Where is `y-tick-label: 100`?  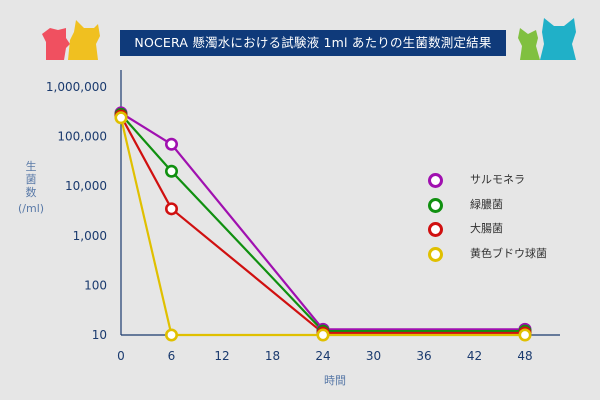
y-tick-label: 100 is located at coordinates (95, 285).